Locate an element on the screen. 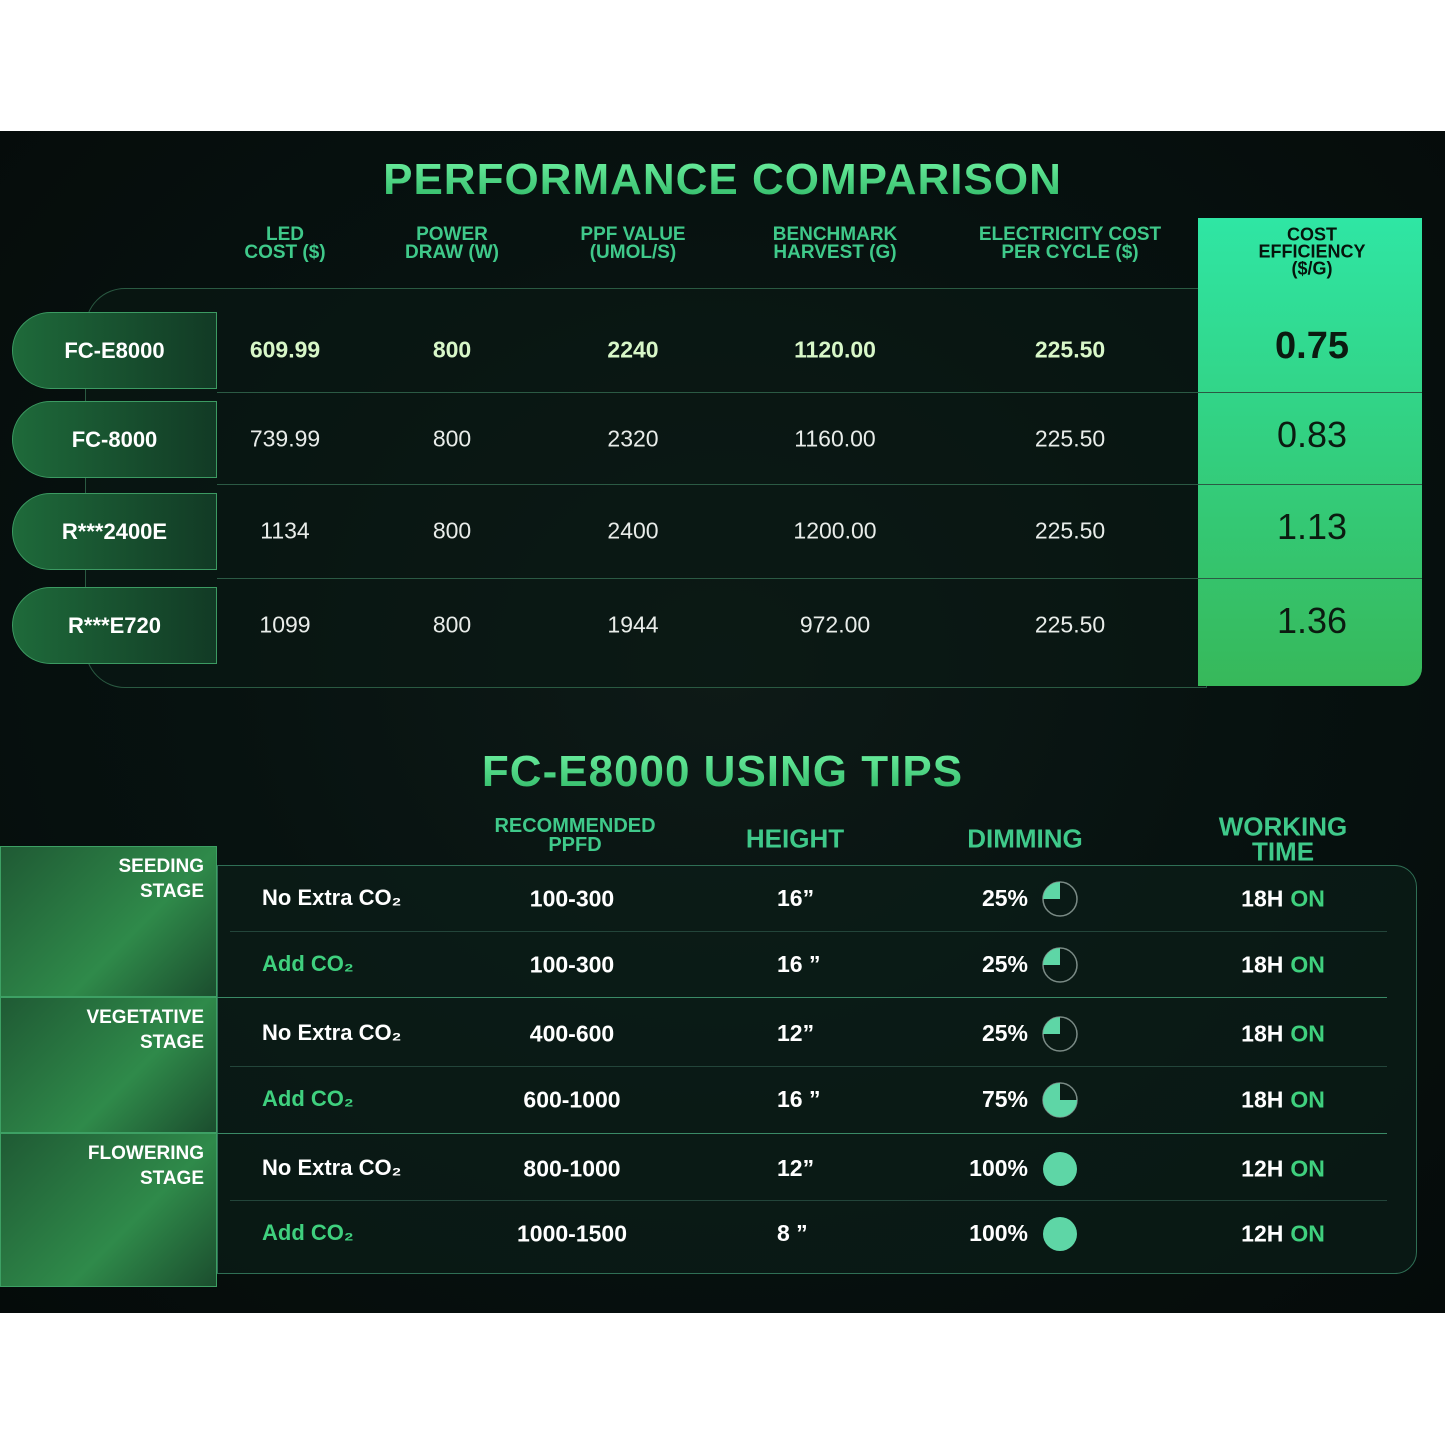 Image resolution: width=1445 pixels, height=1445 pixels. column-header: DIMMING is located at coordinates (1025, 838).